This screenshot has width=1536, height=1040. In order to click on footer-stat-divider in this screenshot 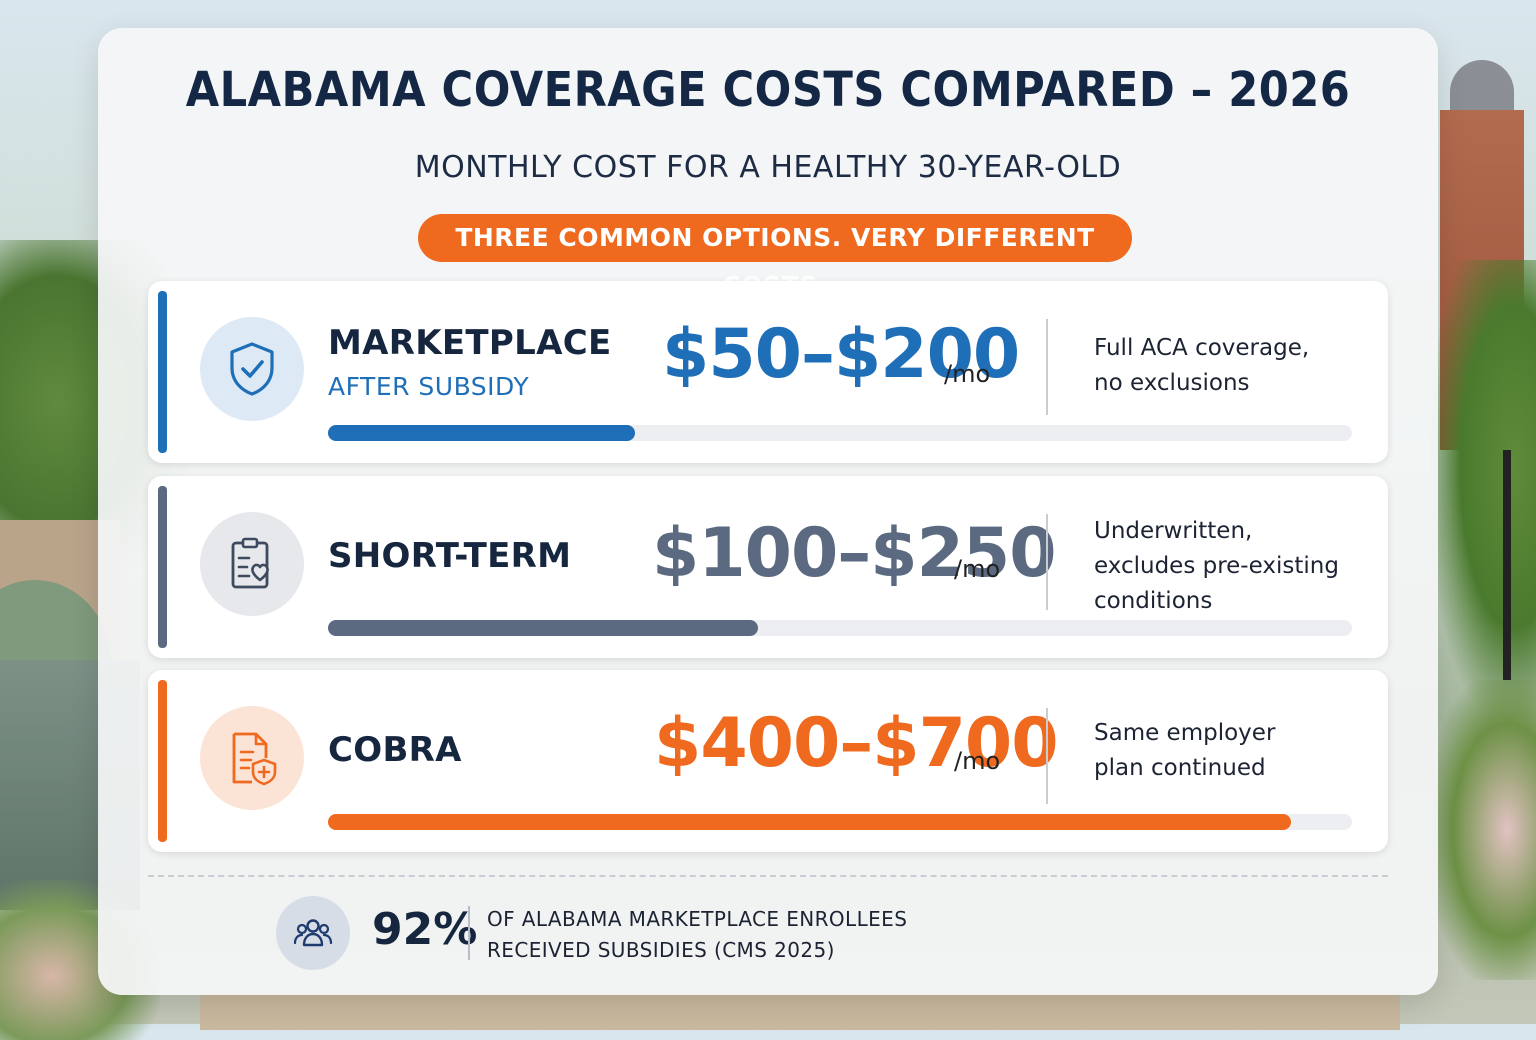, I will do `click(469, 933)`.